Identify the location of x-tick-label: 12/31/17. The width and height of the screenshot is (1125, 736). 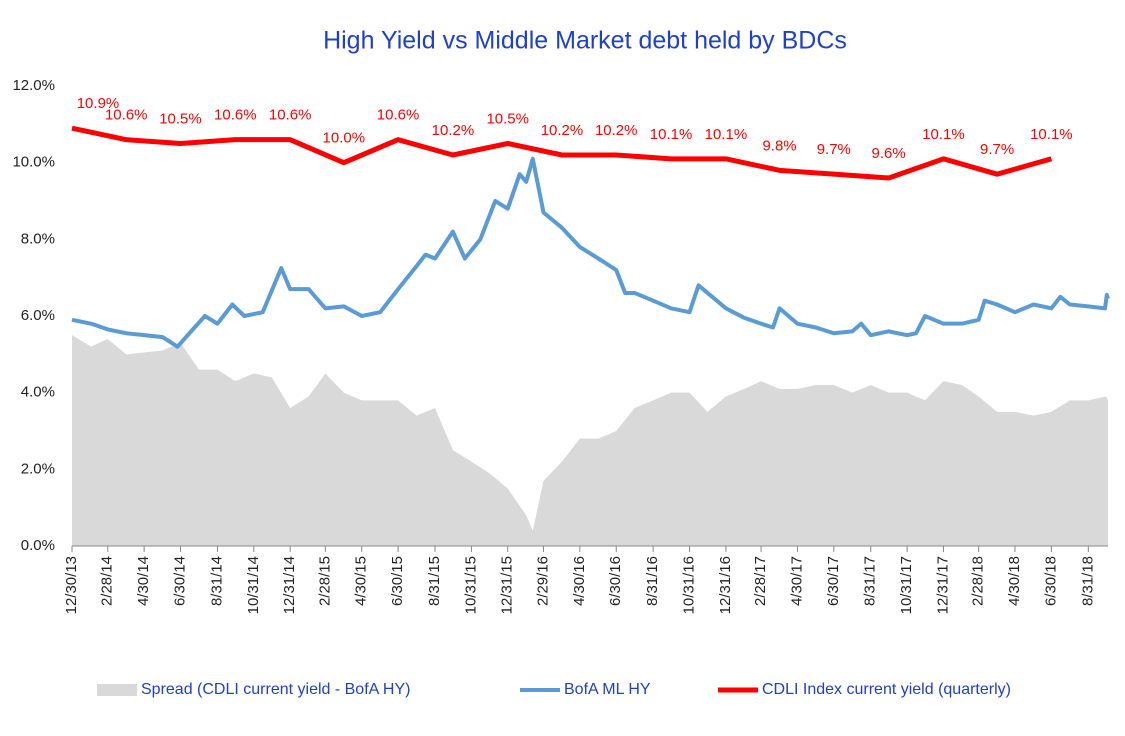
(942, 585).